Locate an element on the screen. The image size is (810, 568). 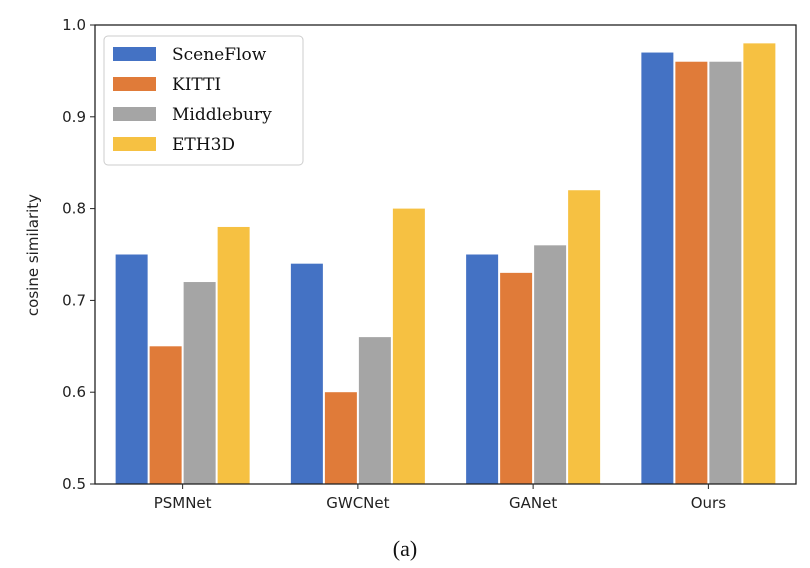
legend-swatch-eth3d is located at coordinates (134, 144).